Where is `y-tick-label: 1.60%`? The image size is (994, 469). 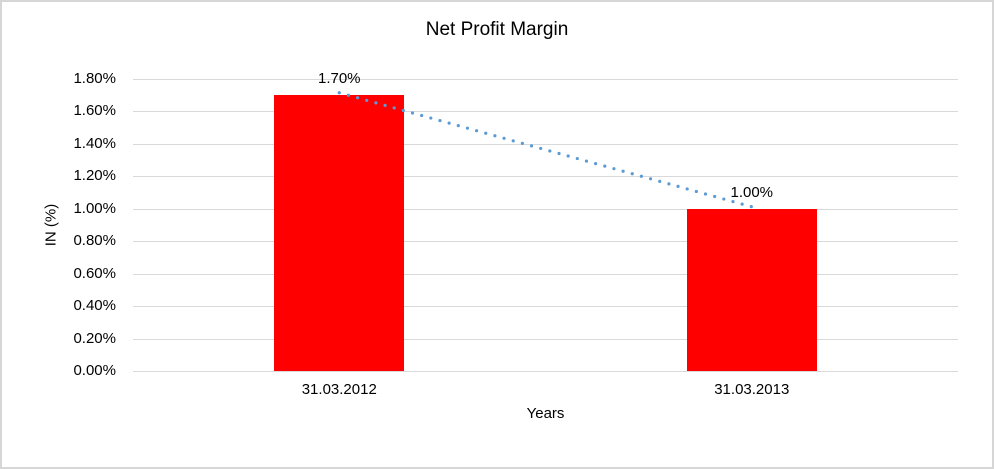
y-tick-label: 1.60% is located at coordinates (94, 111).